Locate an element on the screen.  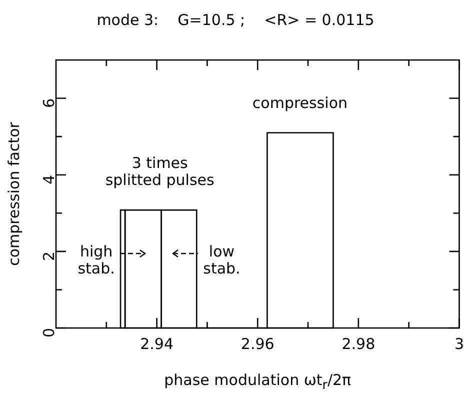
annotation: 3 times splitted pulses is located at coordinates (160, 171).